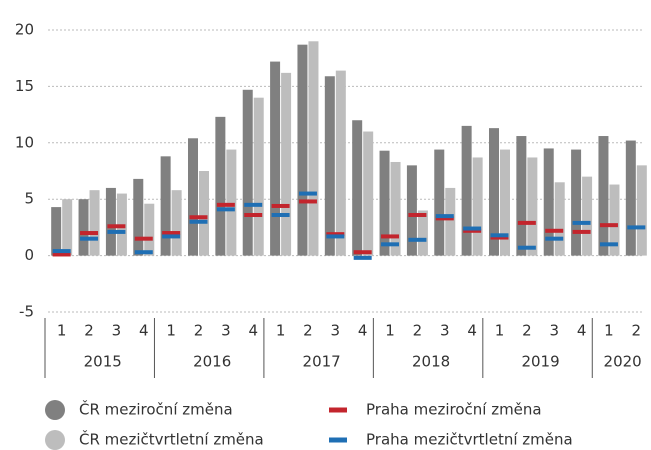  I want to click on y-tick-label: 0, so click(29, 255).